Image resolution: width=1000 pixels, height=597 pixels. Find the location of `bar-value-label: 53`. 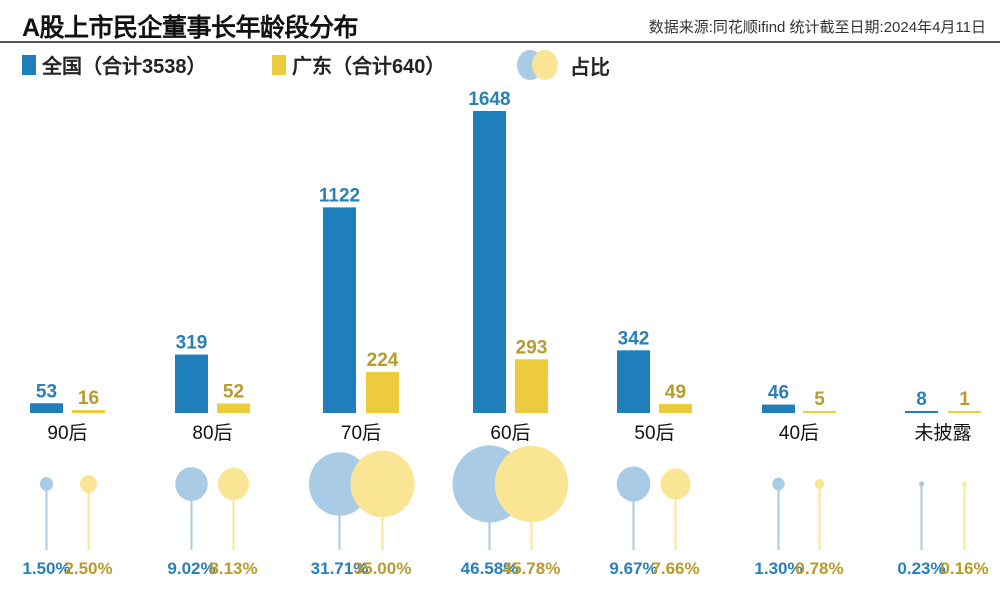

bar-value-label: 53 is located at coordinates (46, 391).